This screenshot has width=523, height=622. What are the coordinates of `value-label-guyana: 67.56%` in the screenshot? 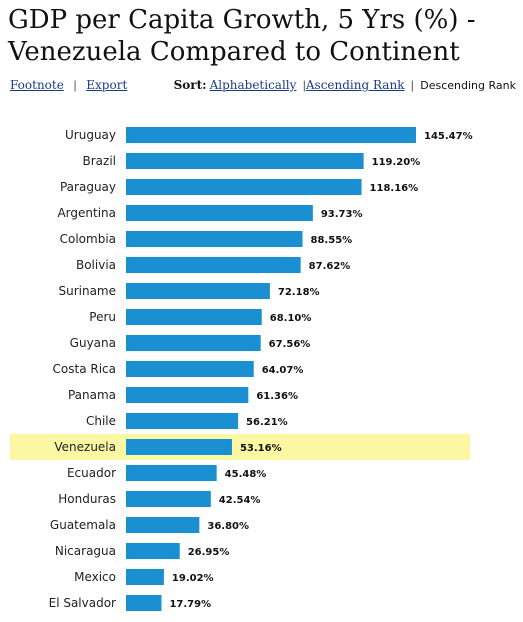 It's located at (290, 344).